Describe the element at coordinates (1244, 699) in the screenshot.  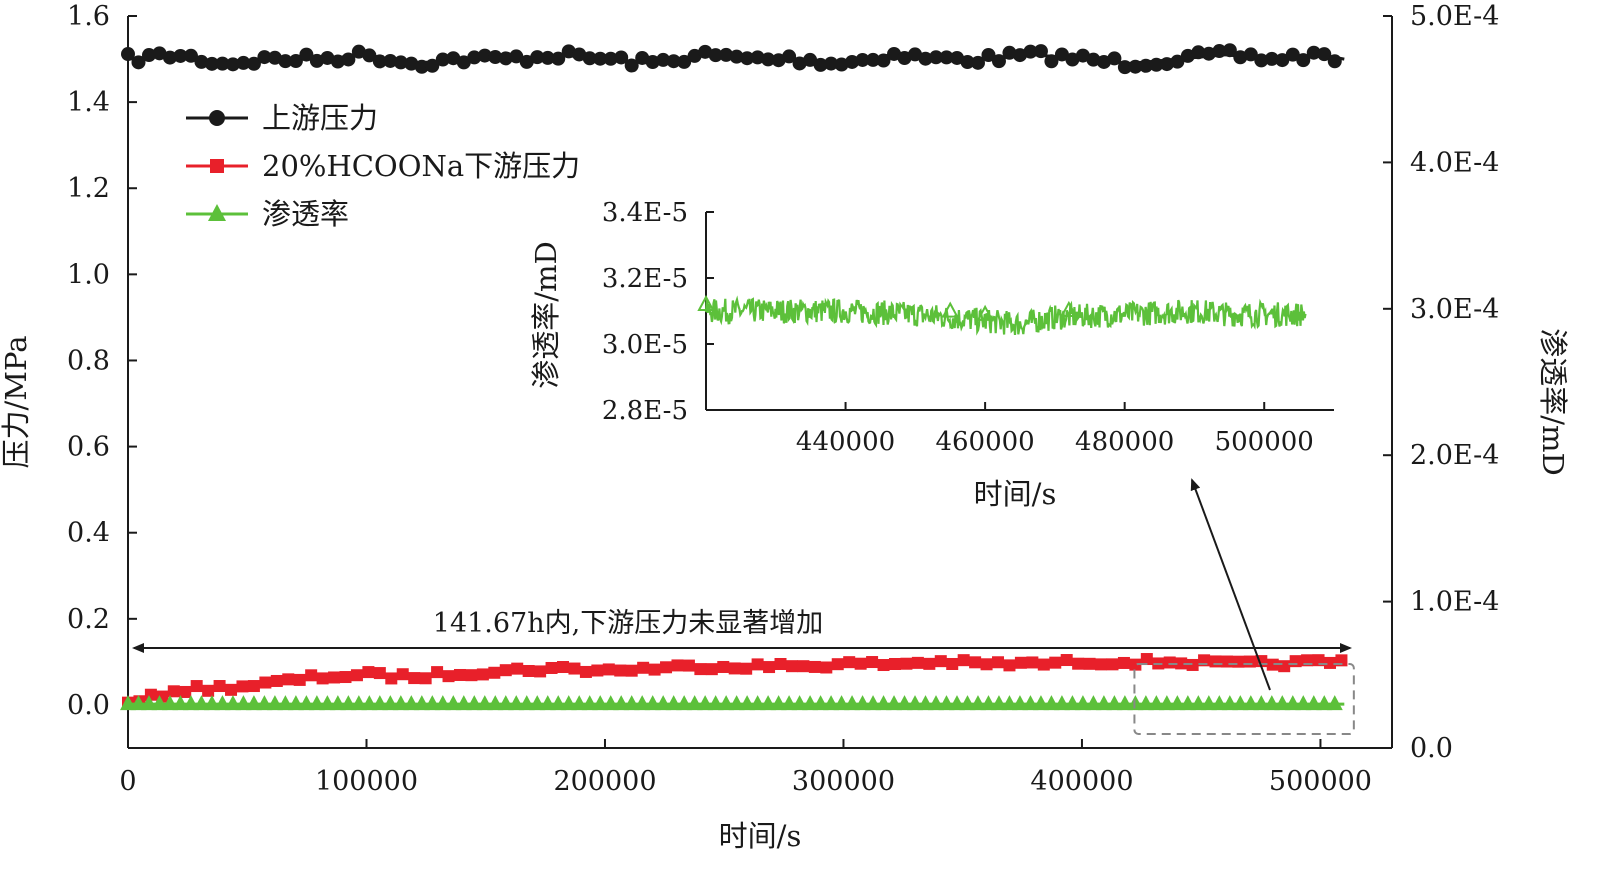
I see `zoom-region-box` at that location.